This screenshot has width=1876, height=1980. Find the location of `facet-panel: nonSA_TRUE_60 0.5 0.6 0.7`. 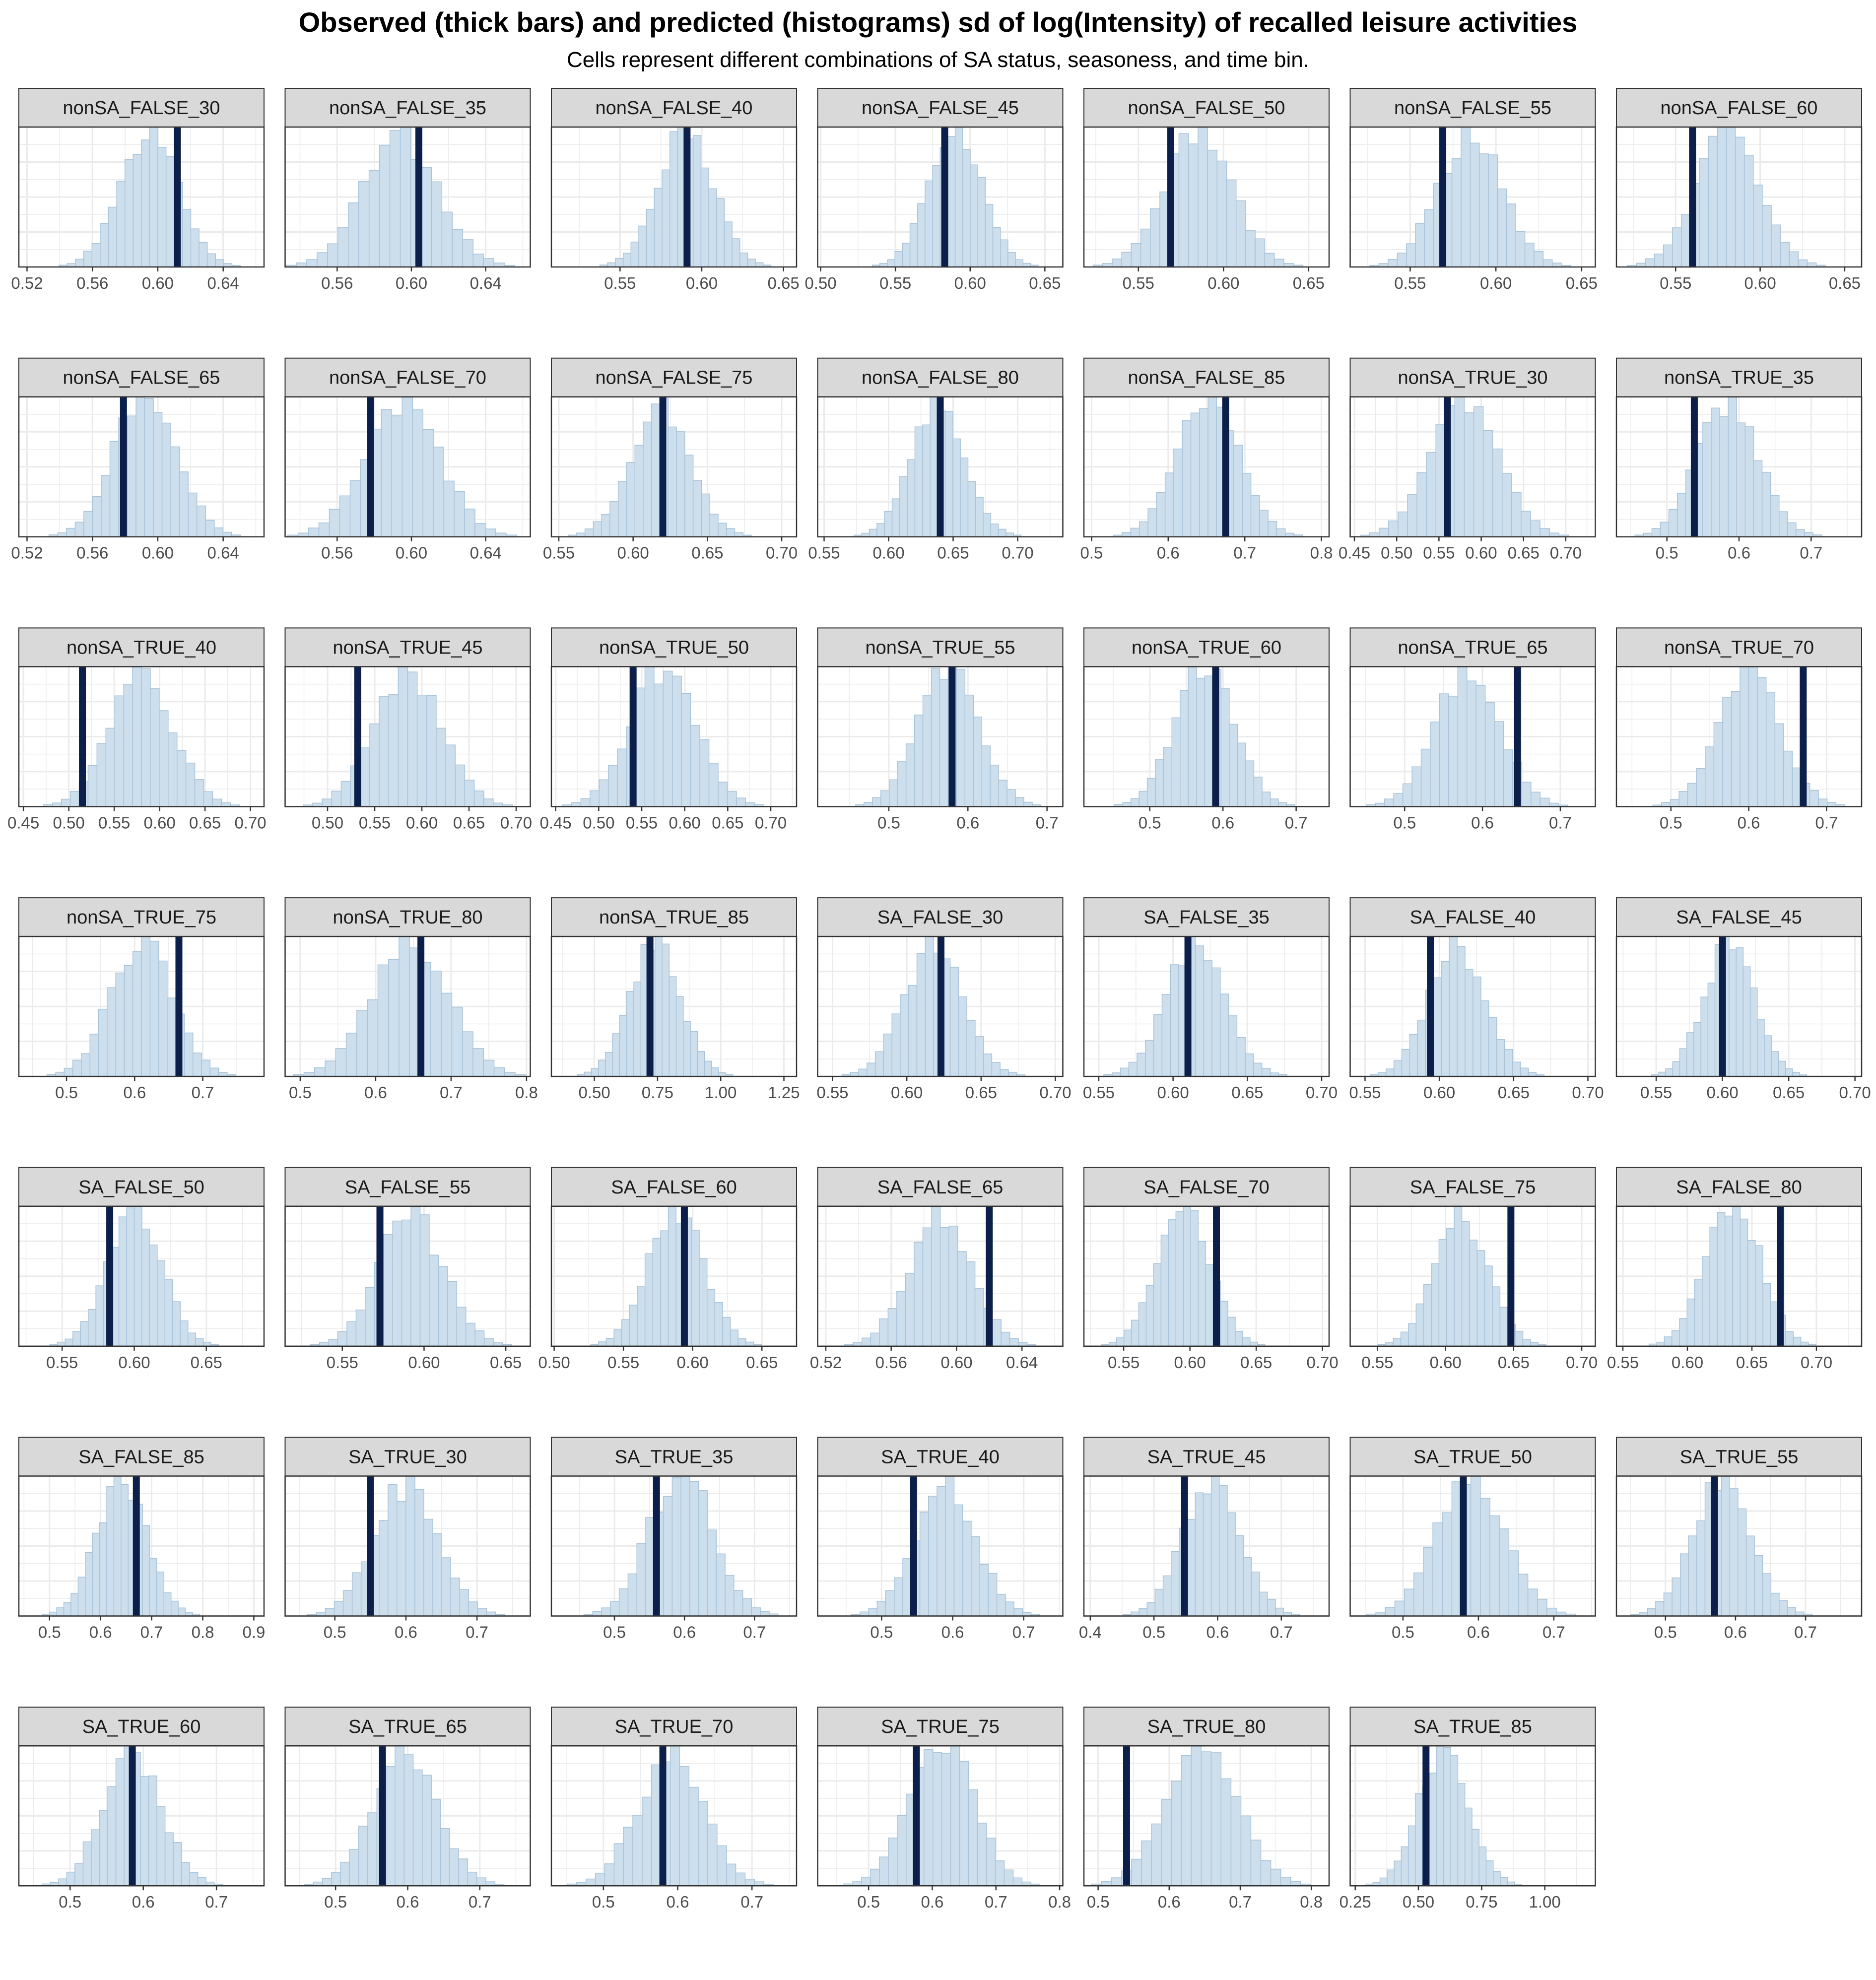

facet-panel: nonSA_TRUE_60 0.5 0.6 0.7 is located at coordinates (1206, 729).